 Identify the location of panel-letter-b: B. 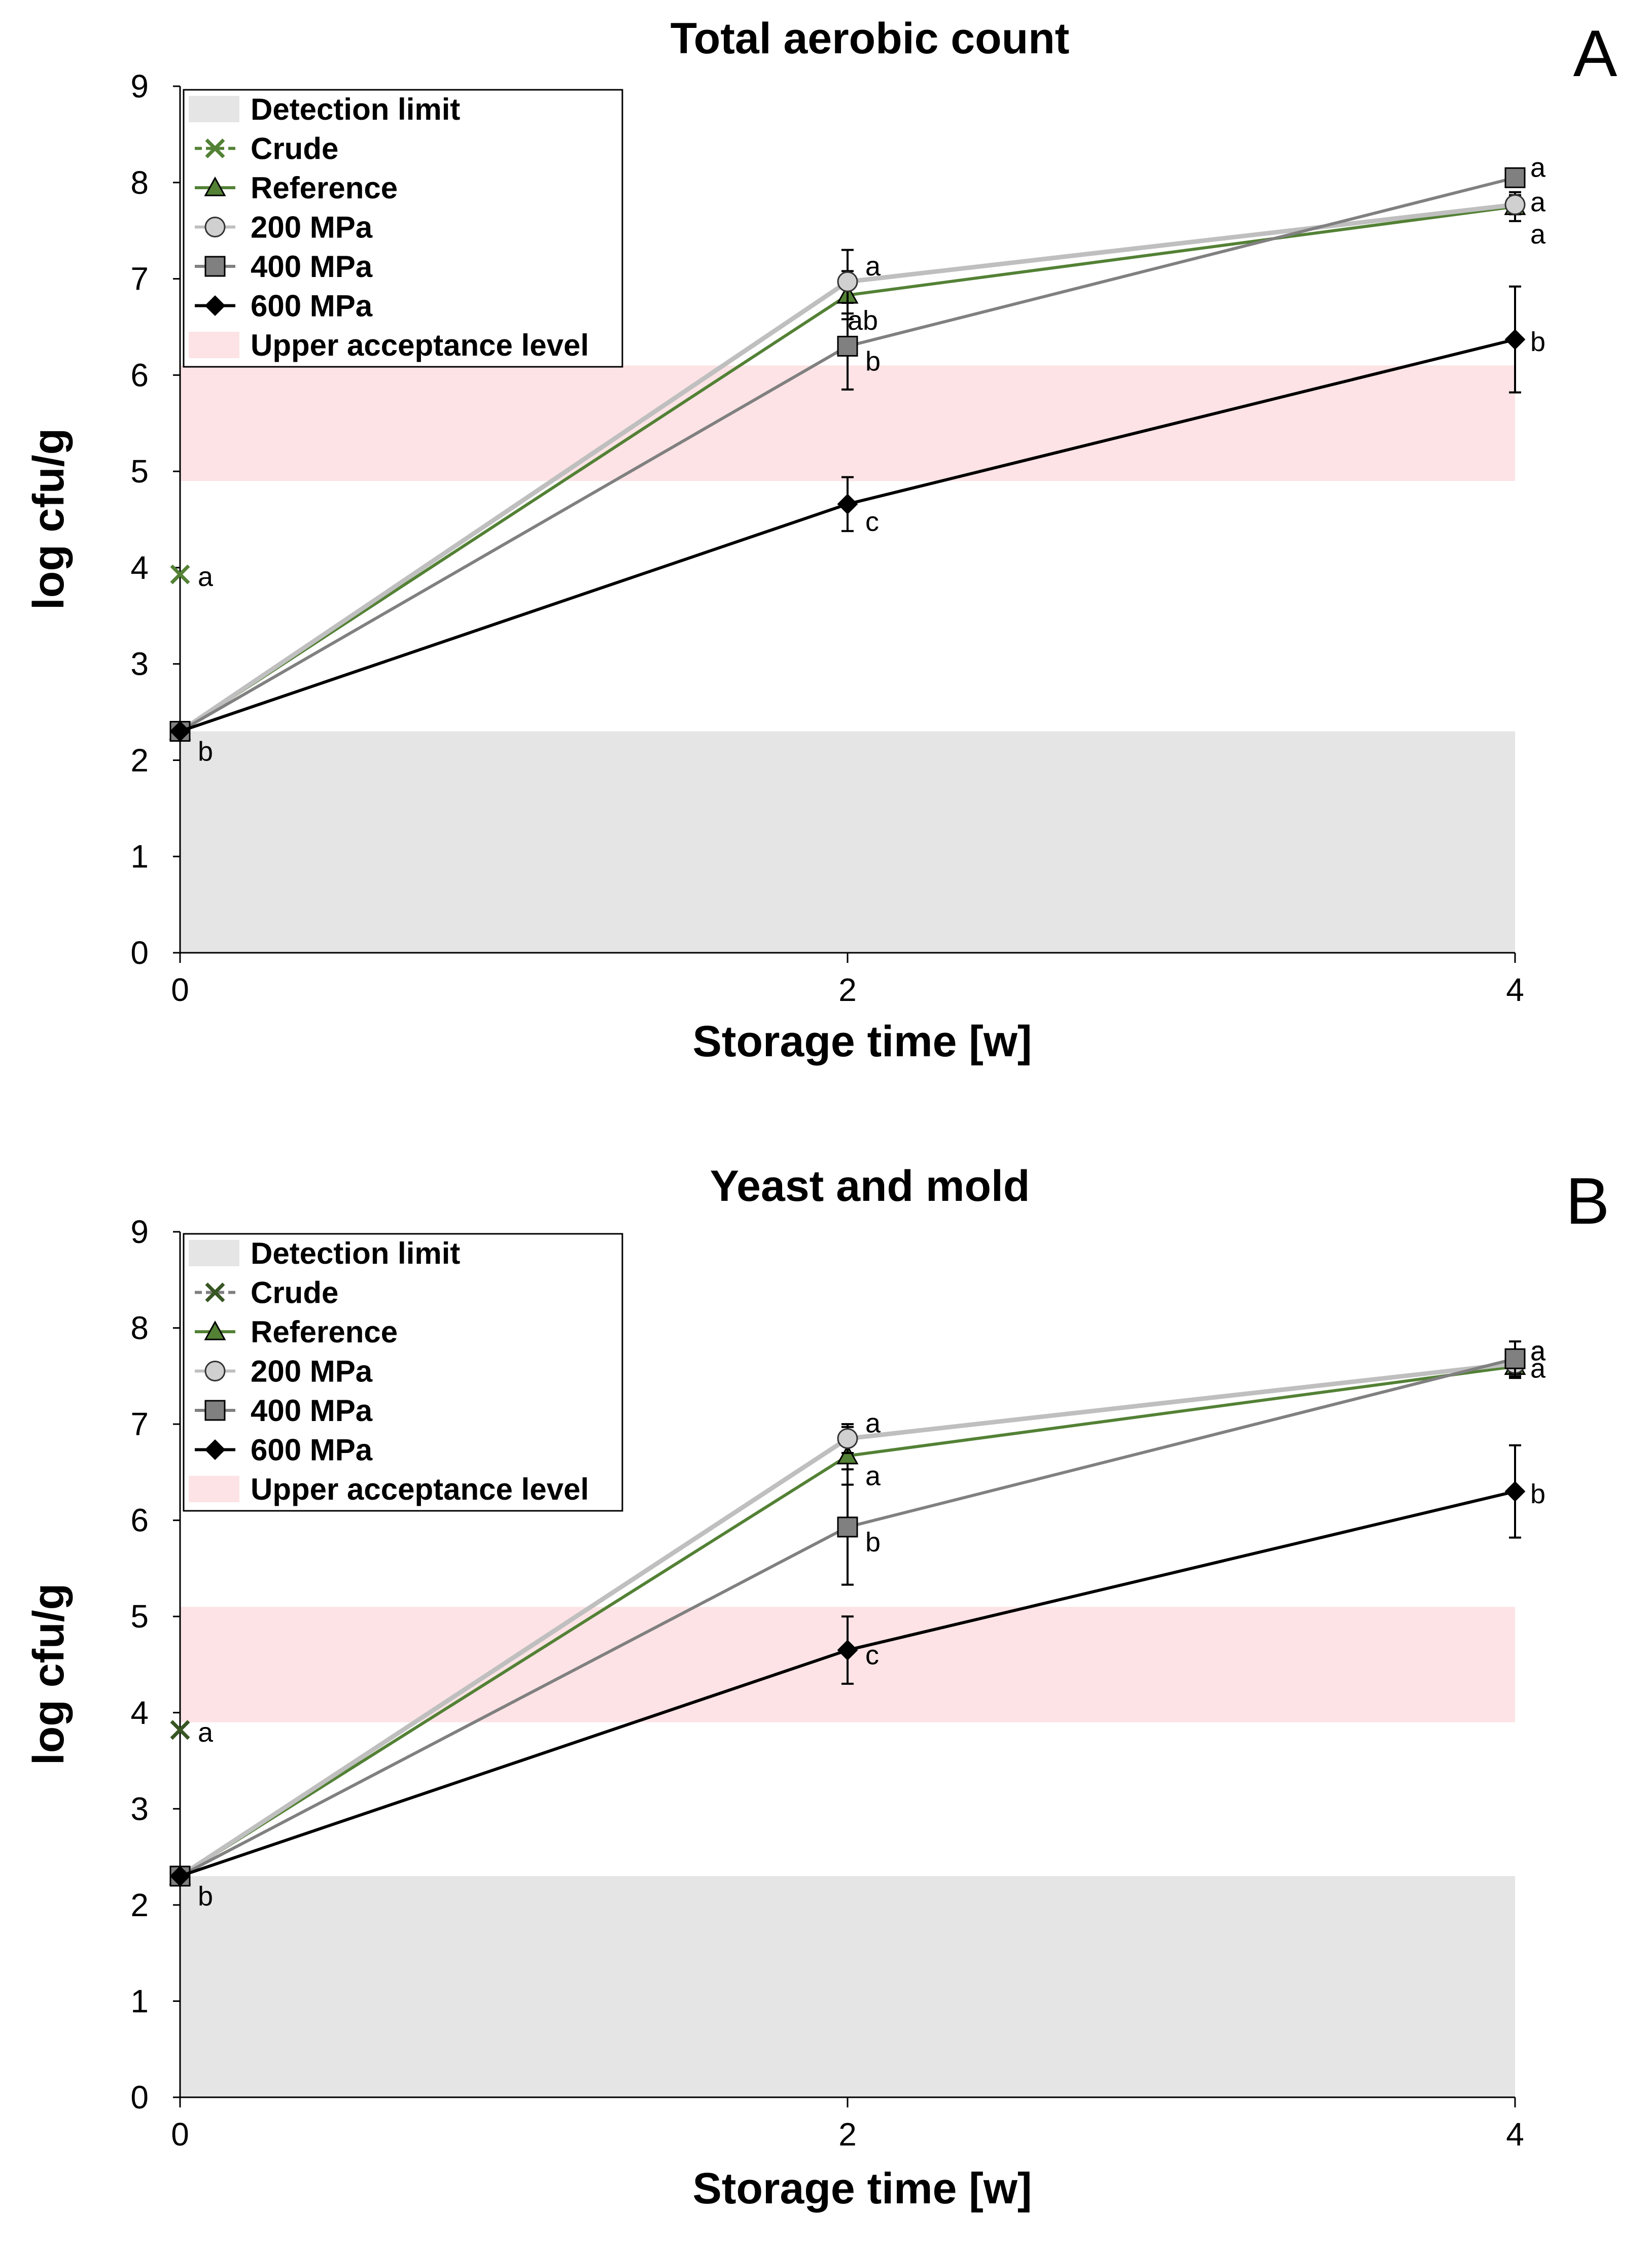
(1588, 1201).